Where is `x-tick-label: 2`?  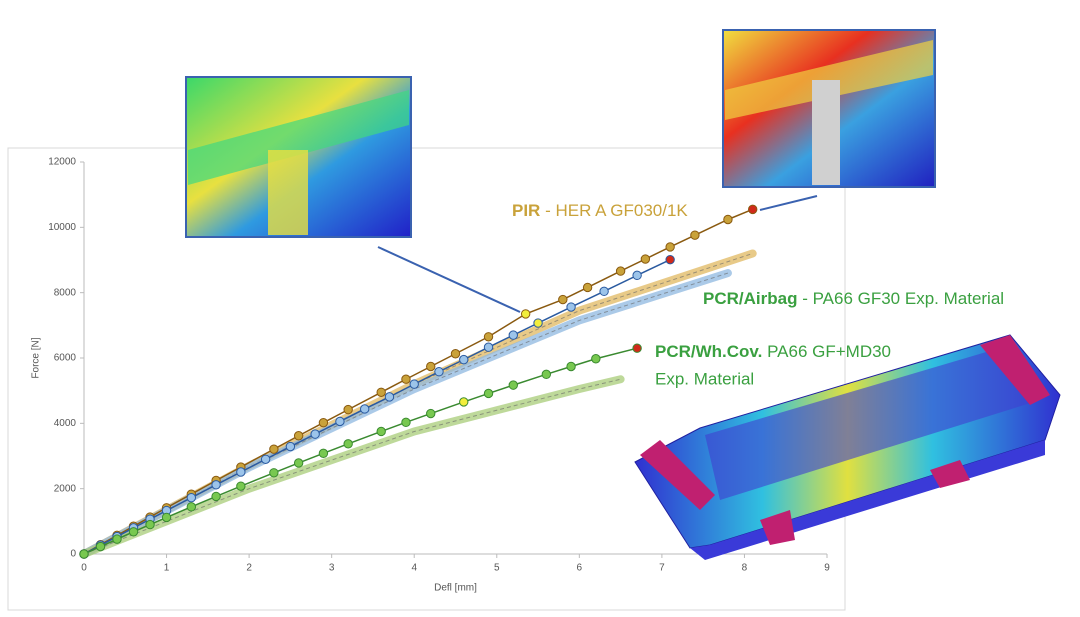 x-tick-label: 2 is located at coordinates (249, 568).